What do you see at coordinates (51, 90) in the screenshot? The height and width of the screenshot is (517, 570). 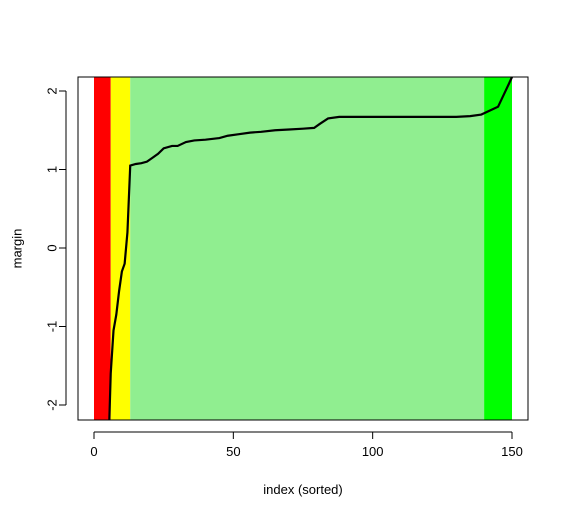 I see `y-tick-label-4: 2` at bounding box center [51, 90].